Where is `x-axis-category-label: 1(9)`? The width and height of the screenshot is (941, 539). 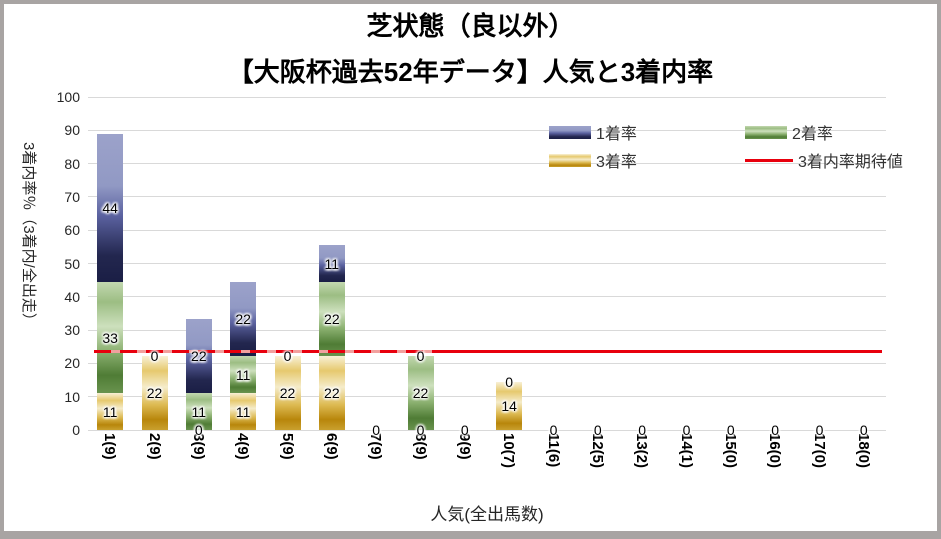
x-axis-category-label: 1(9) is located at coordinates (110, 446).